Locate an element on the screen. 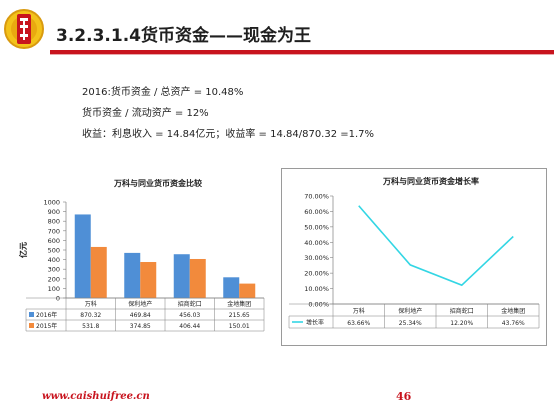  chart-title: 万科与同业货币资金比较 is located at coordinates (157, 183).